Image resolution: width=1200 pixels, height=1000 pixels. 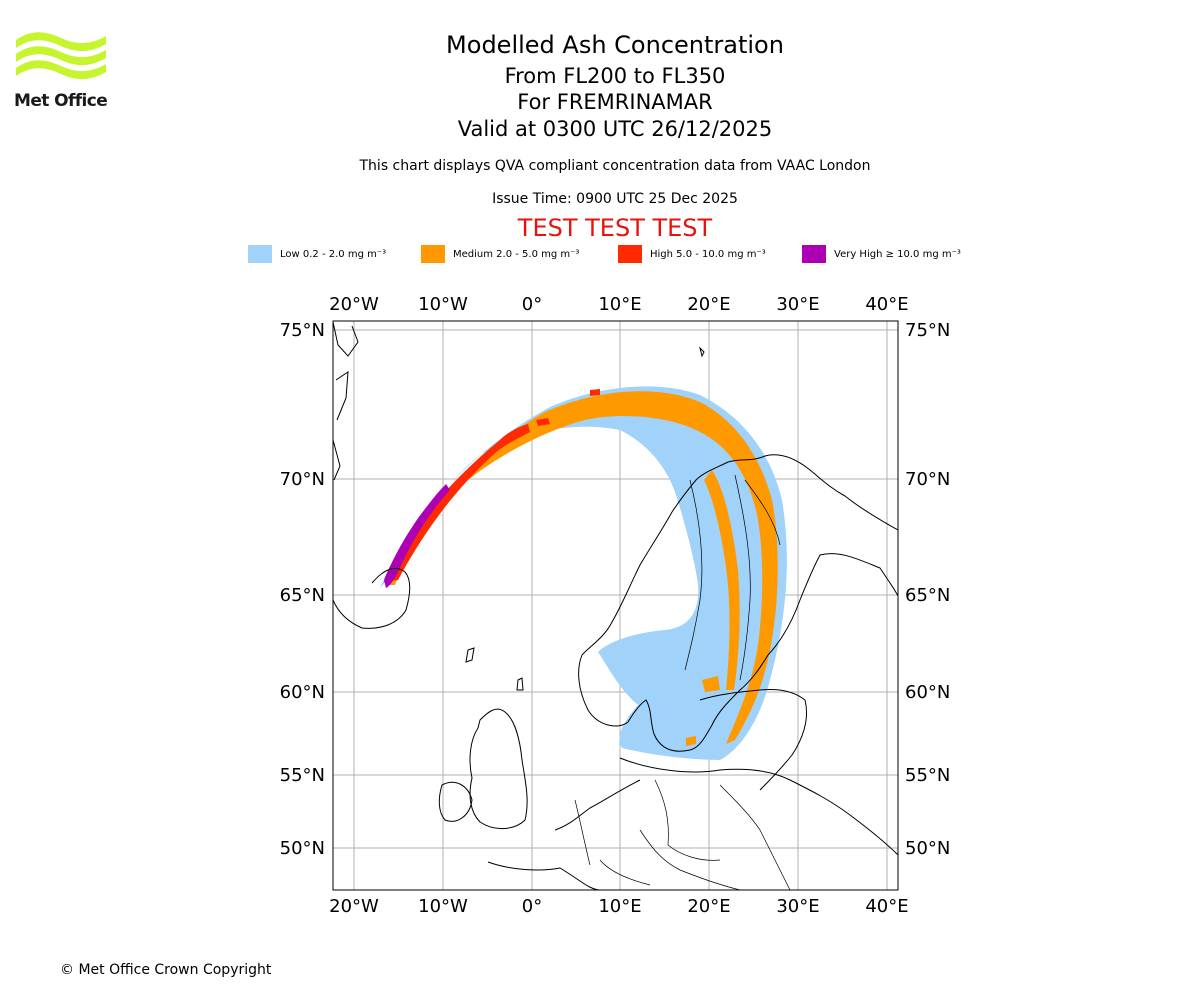 I want to click on legend-item-low: Low 0.2 - 2.0 mg m⁻³, so click(x=317, y=254).